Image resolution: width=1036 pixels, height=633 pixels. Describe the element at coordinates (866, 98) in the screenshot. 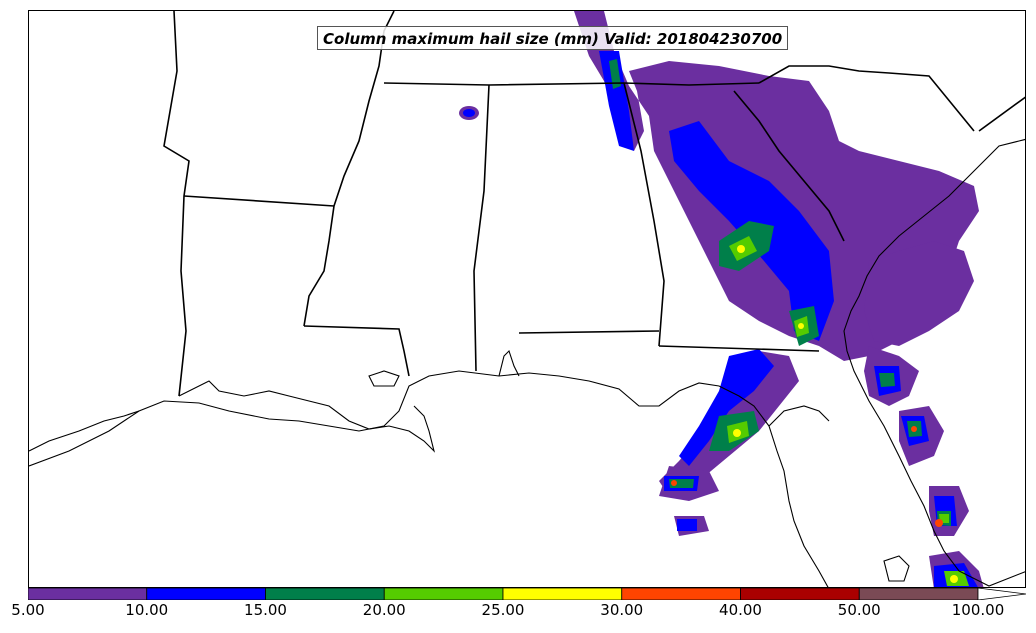

I see `border-nc-sc` at that location.